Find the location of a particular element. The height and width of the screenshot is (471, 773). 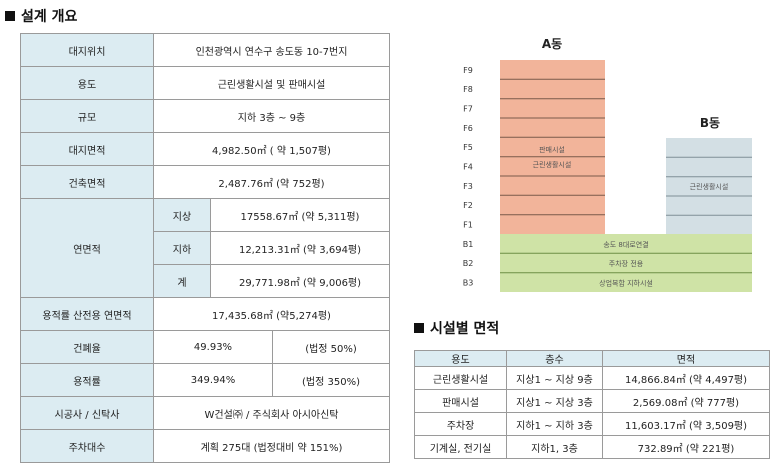

table-header-row: 용도 층수 면적 is located at coordinates (592, 358).